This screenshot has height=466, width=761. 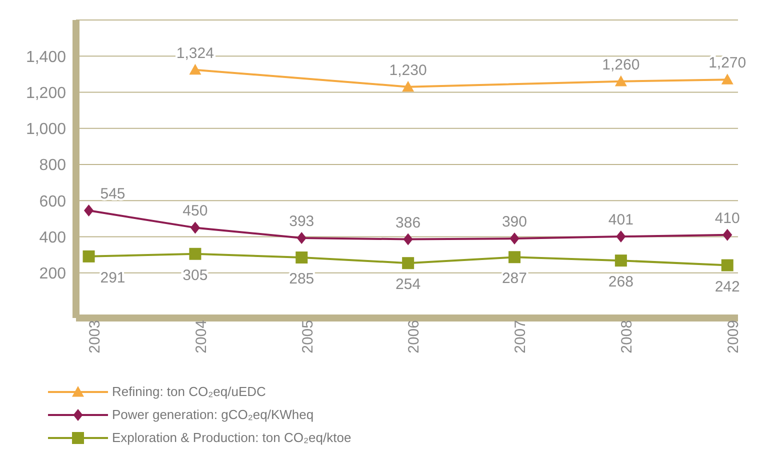 I want to click on legend-label: Exploration & Production: ton CO₂eq/ktoe, so click(x=232, y=437).